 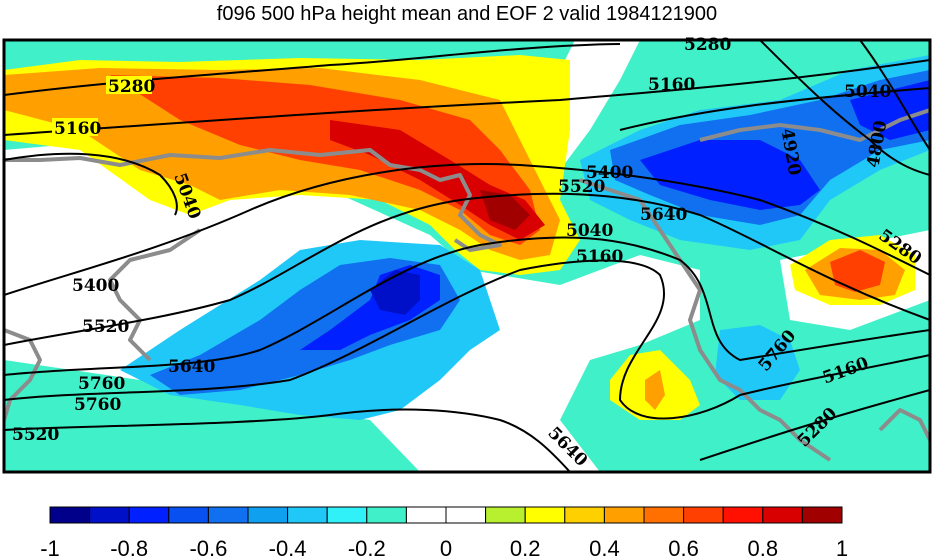 What do you see at coordinates (505, 210) in the screenshot?
I see `shade-positive-max` at bounding box center [505, 210].